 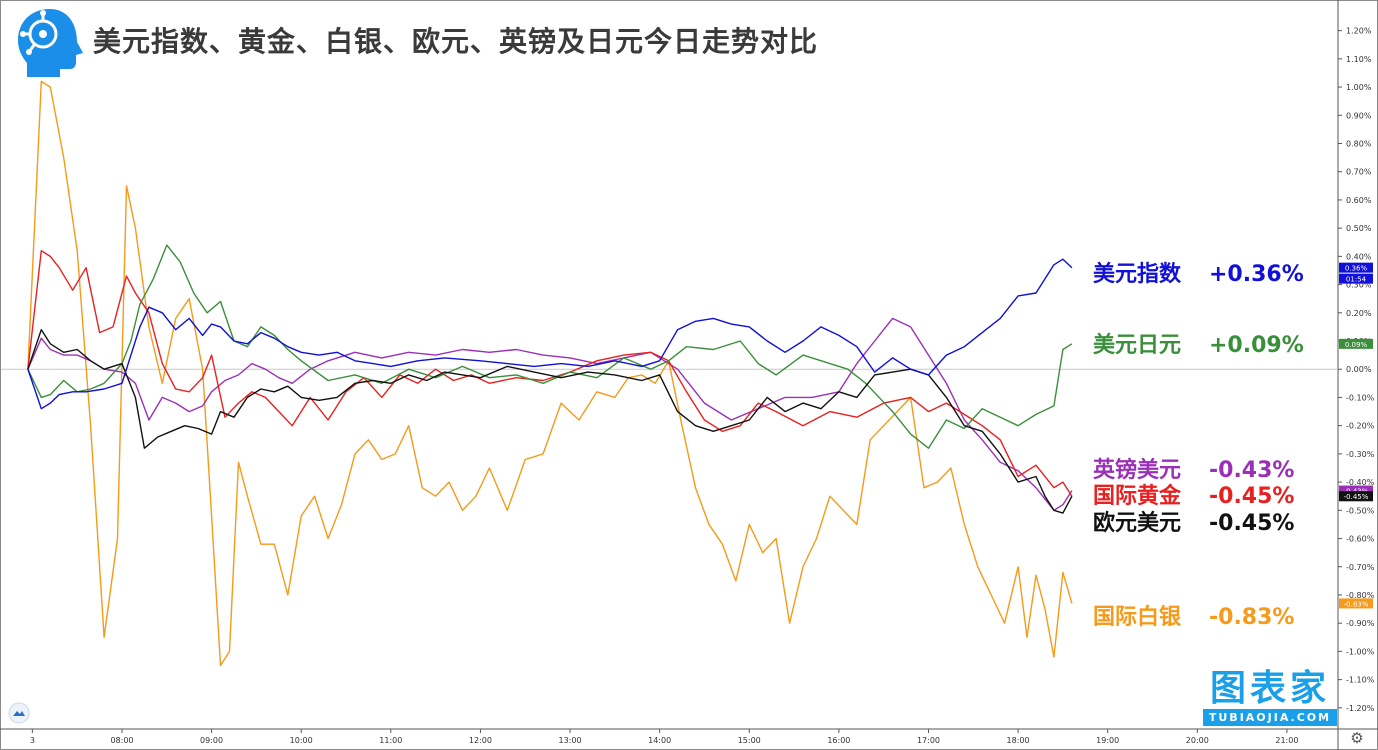 What do you see at coordinates (1193, 468) in the screenshot?
I see `legend-item-gbp-usd: 英镑美元 -0.43%` at bounding box center [1193, 468].